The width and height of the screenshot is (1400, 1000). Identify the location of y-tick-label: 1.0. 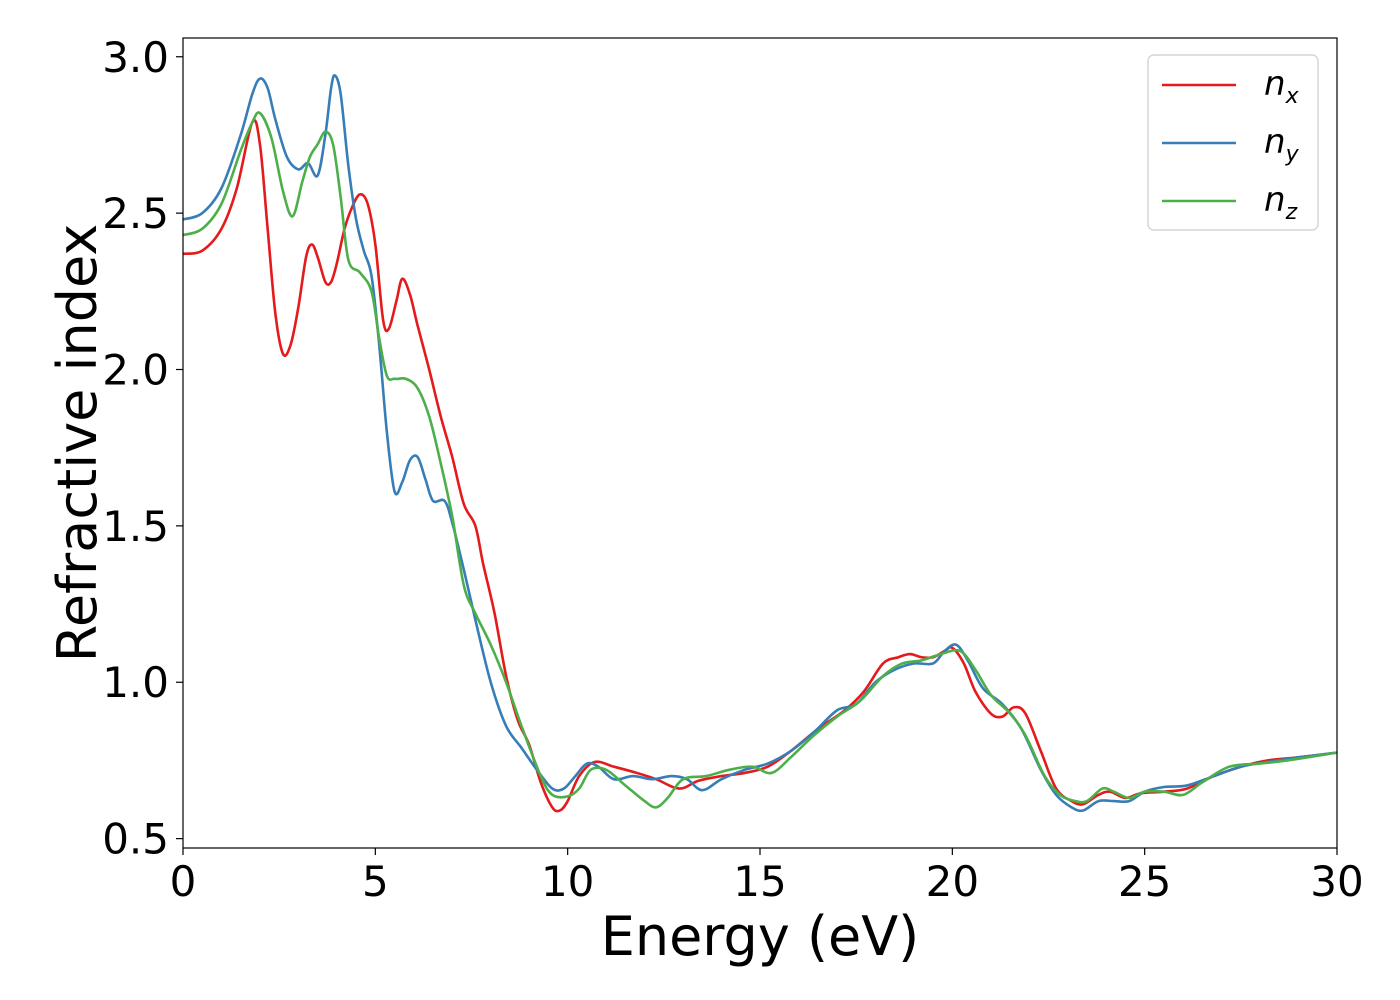
(135, 682).